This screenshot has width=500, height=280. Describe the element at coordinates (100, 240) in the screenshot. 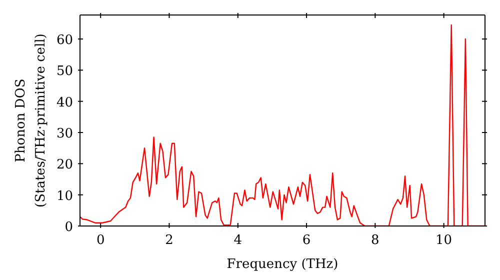

I see `x-tick-label: 0` at that location.